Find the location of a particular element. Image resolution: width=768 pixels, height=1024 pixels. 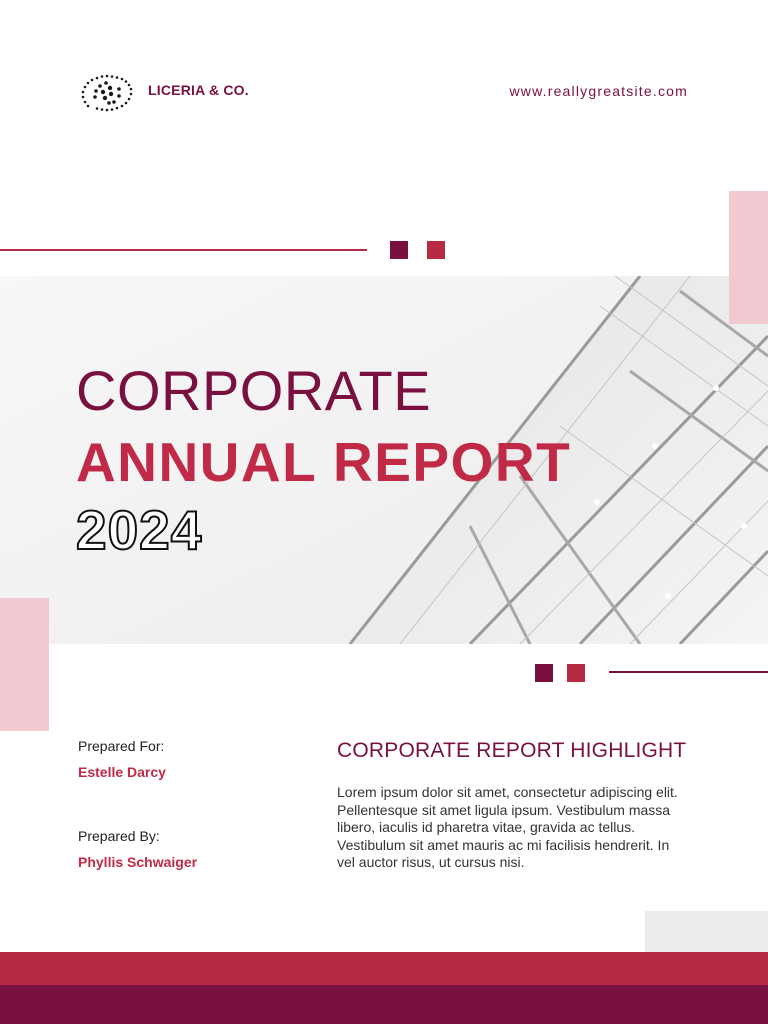

report-year: 2024 is located at coordinates (139, 530).